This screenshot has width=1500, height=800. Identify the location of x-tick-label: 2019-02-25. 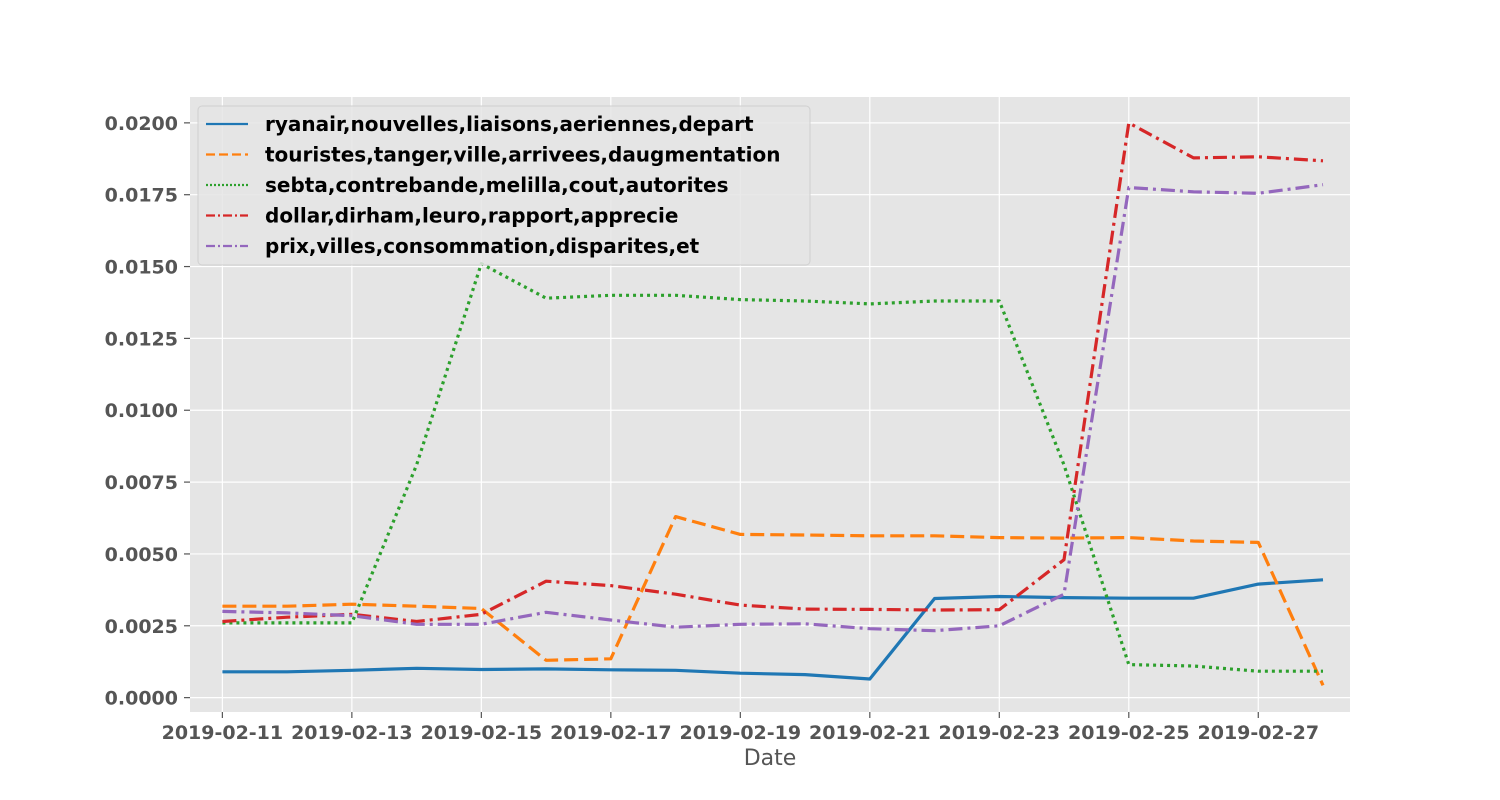
(1129, 733).